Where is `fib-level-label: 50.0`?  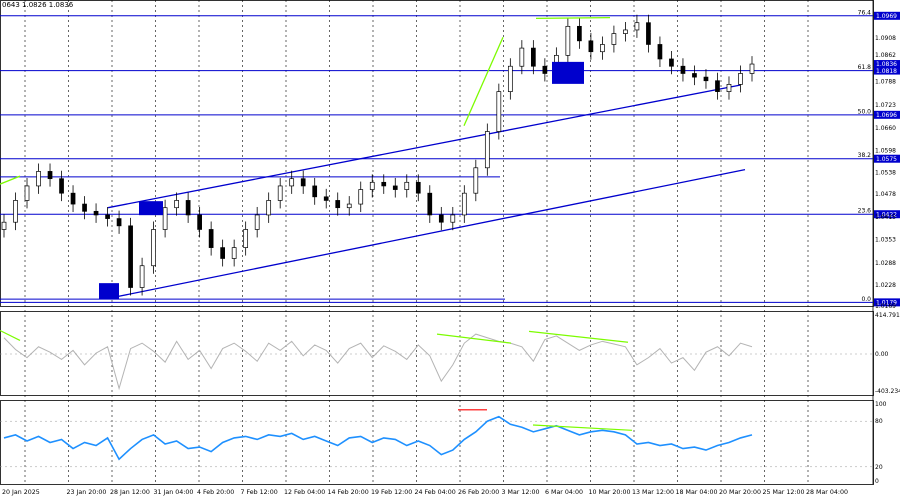
fib-level-label: 50.0 is located at coordinates (865, 111).